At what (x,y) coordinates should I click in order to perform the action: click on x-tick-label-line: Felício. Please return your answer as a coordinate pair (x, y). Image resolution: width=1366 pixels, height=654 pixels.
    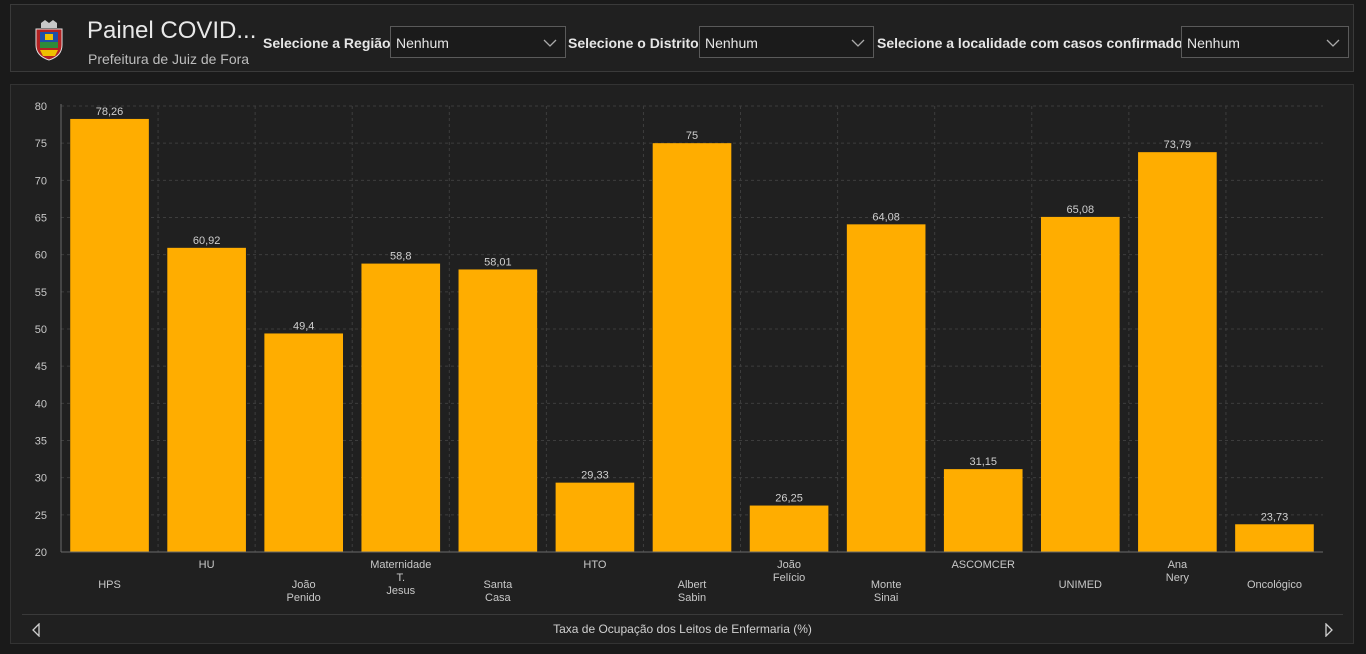
    Looking at the image, I should click on (789, 578).